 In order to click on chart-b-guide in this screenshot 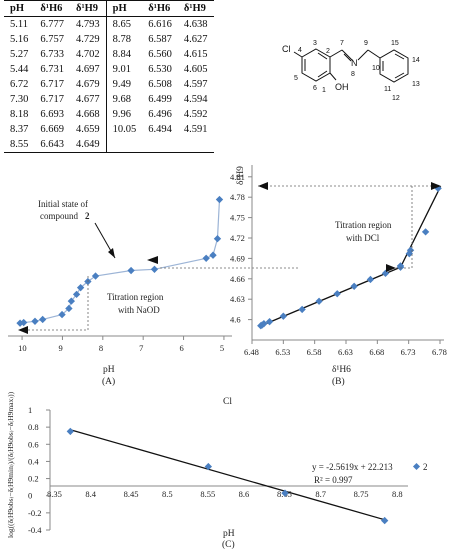, I will do `click(399, 227)`.